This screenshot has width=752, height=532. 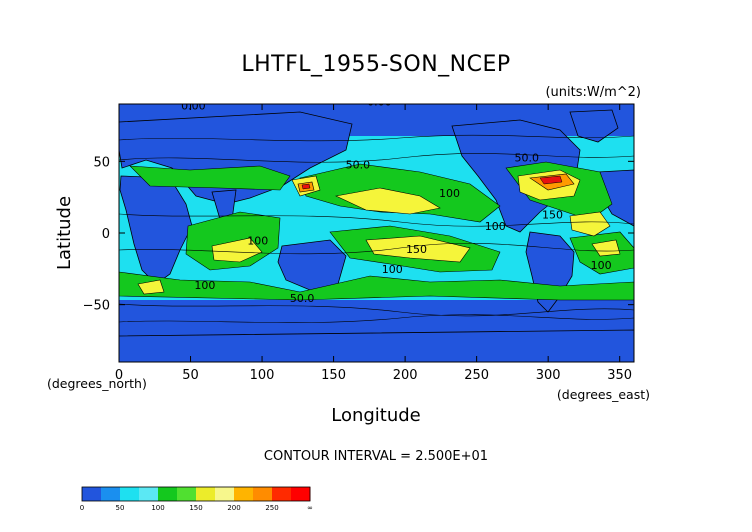 What do you see at coordinates (96, 306) in the screenshot?
I see `y-tick-label: −50` at bounding box center [96, 306].